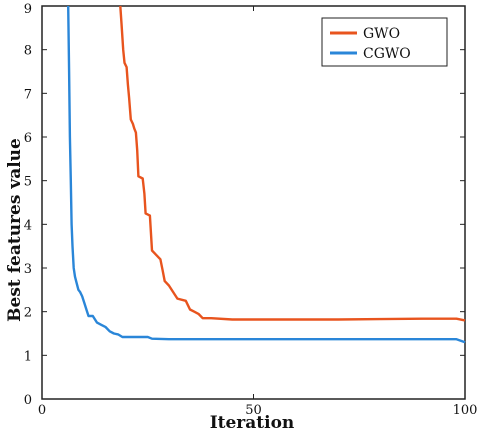  I want to click on x-tick-label: 50, so click(253, 410).